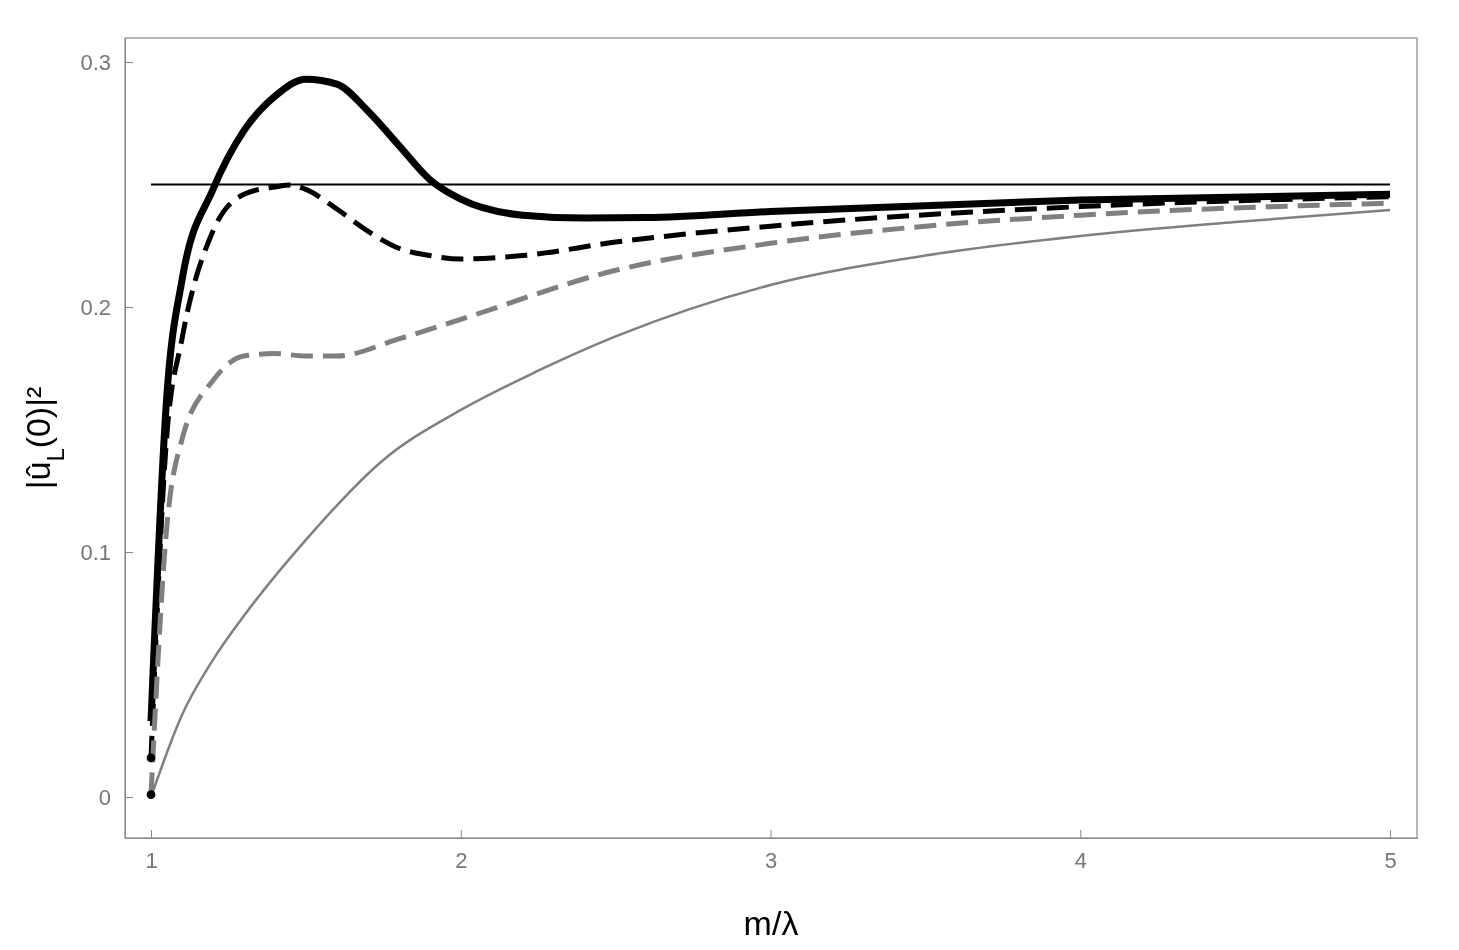 This screenshot has width=1459, height=950. I want to click on y-tick-label: 0.2, so click(95, 307).